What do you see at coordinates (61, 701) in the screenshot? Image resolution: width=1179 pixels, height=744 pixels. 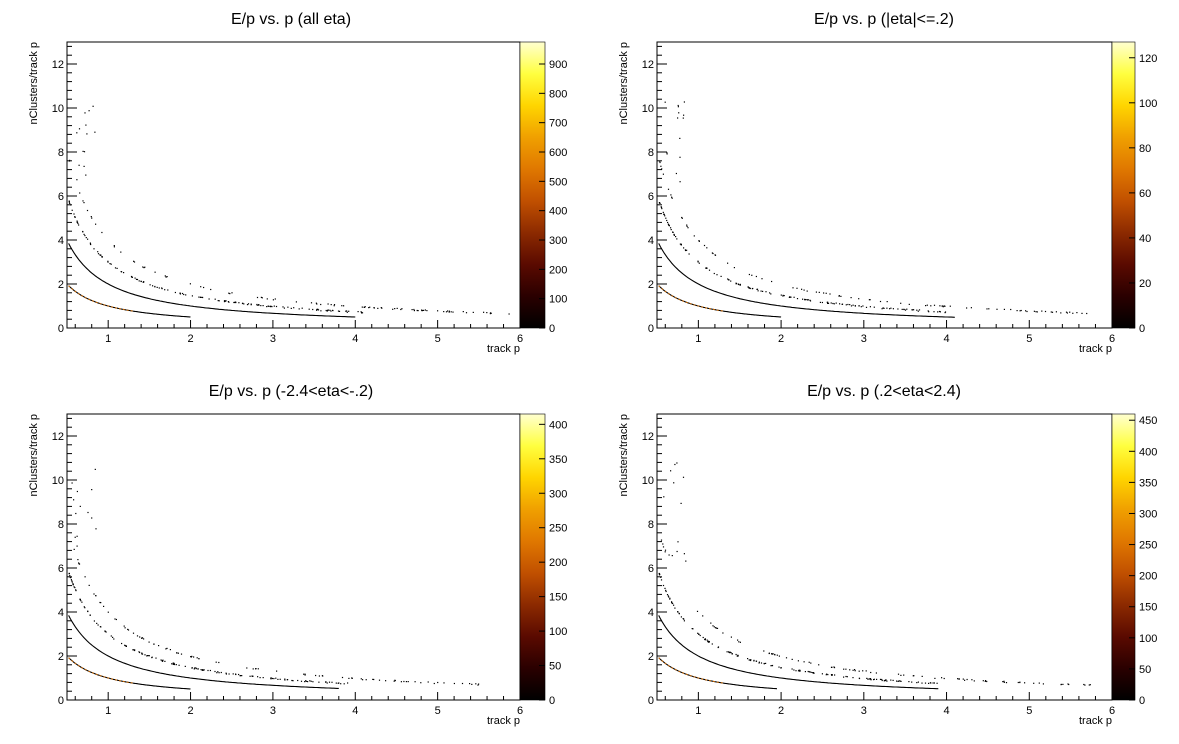 I see `y-tick-label: 0` at bounding box center [61, 701].